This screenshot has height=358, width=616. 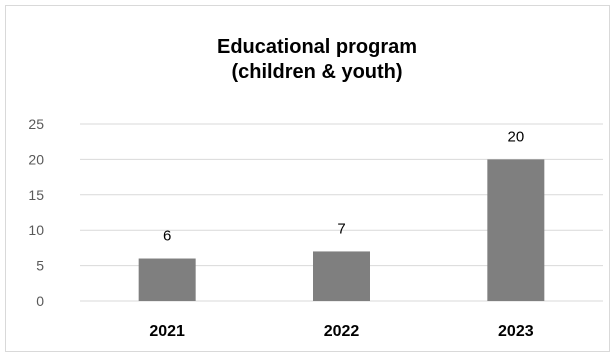 What do you see at coordinates (36, 230) in the screenshot?
I see `y-tick-label: 10` at bounding box center [36, 230].